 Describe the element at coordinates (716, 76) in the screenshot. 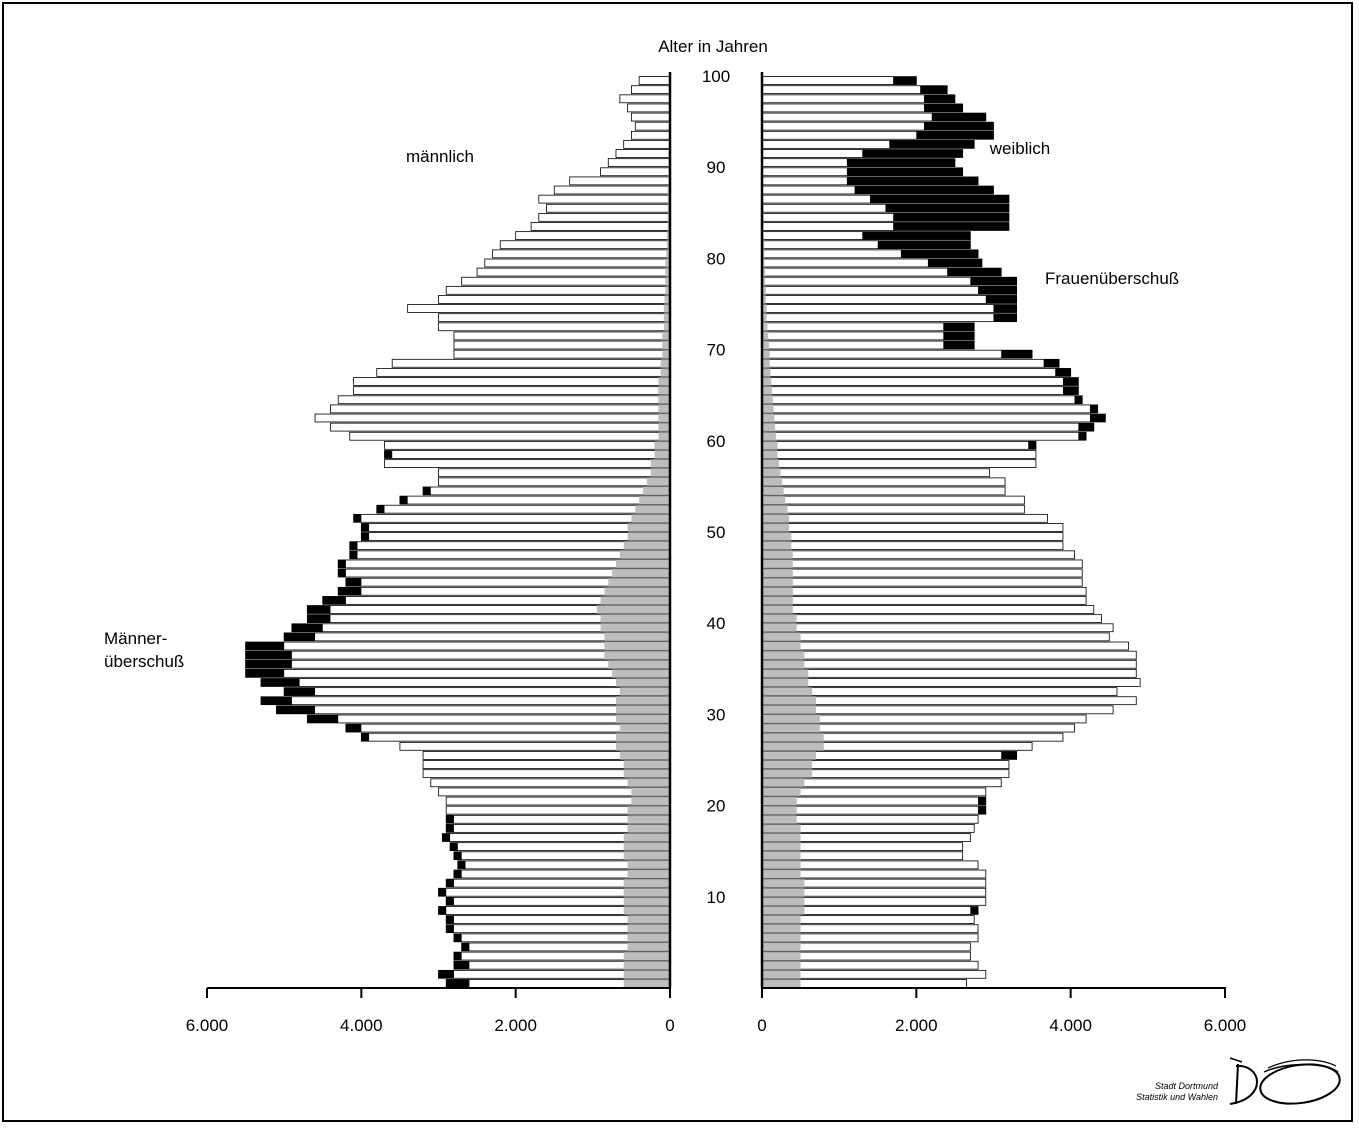

I see `age-tick-label: 100` at that location.